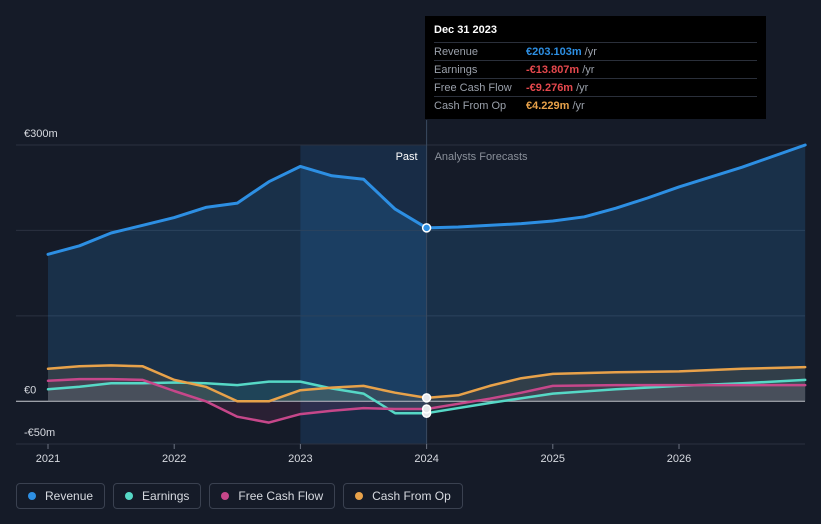 The image size is (821, 524). I want to click on legend-item-free-cash-flow: Free Cash Flow, so click(272, 496).